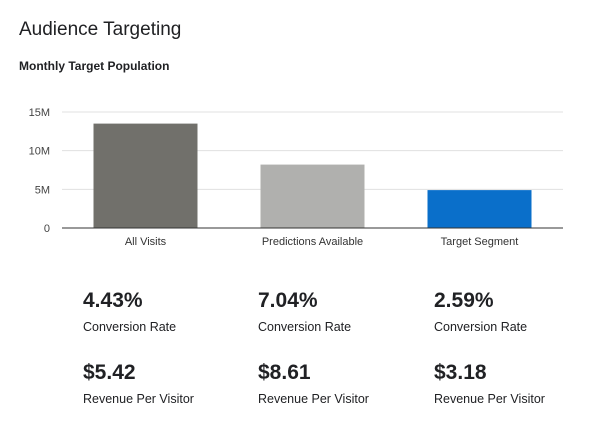 This screenshot has width=606, height=428. What do you see at coordinates (343, 312) in the screenshot?
I see `conversion-metric: 7.04% Conversion Rate` at bounding box center [343, 312].